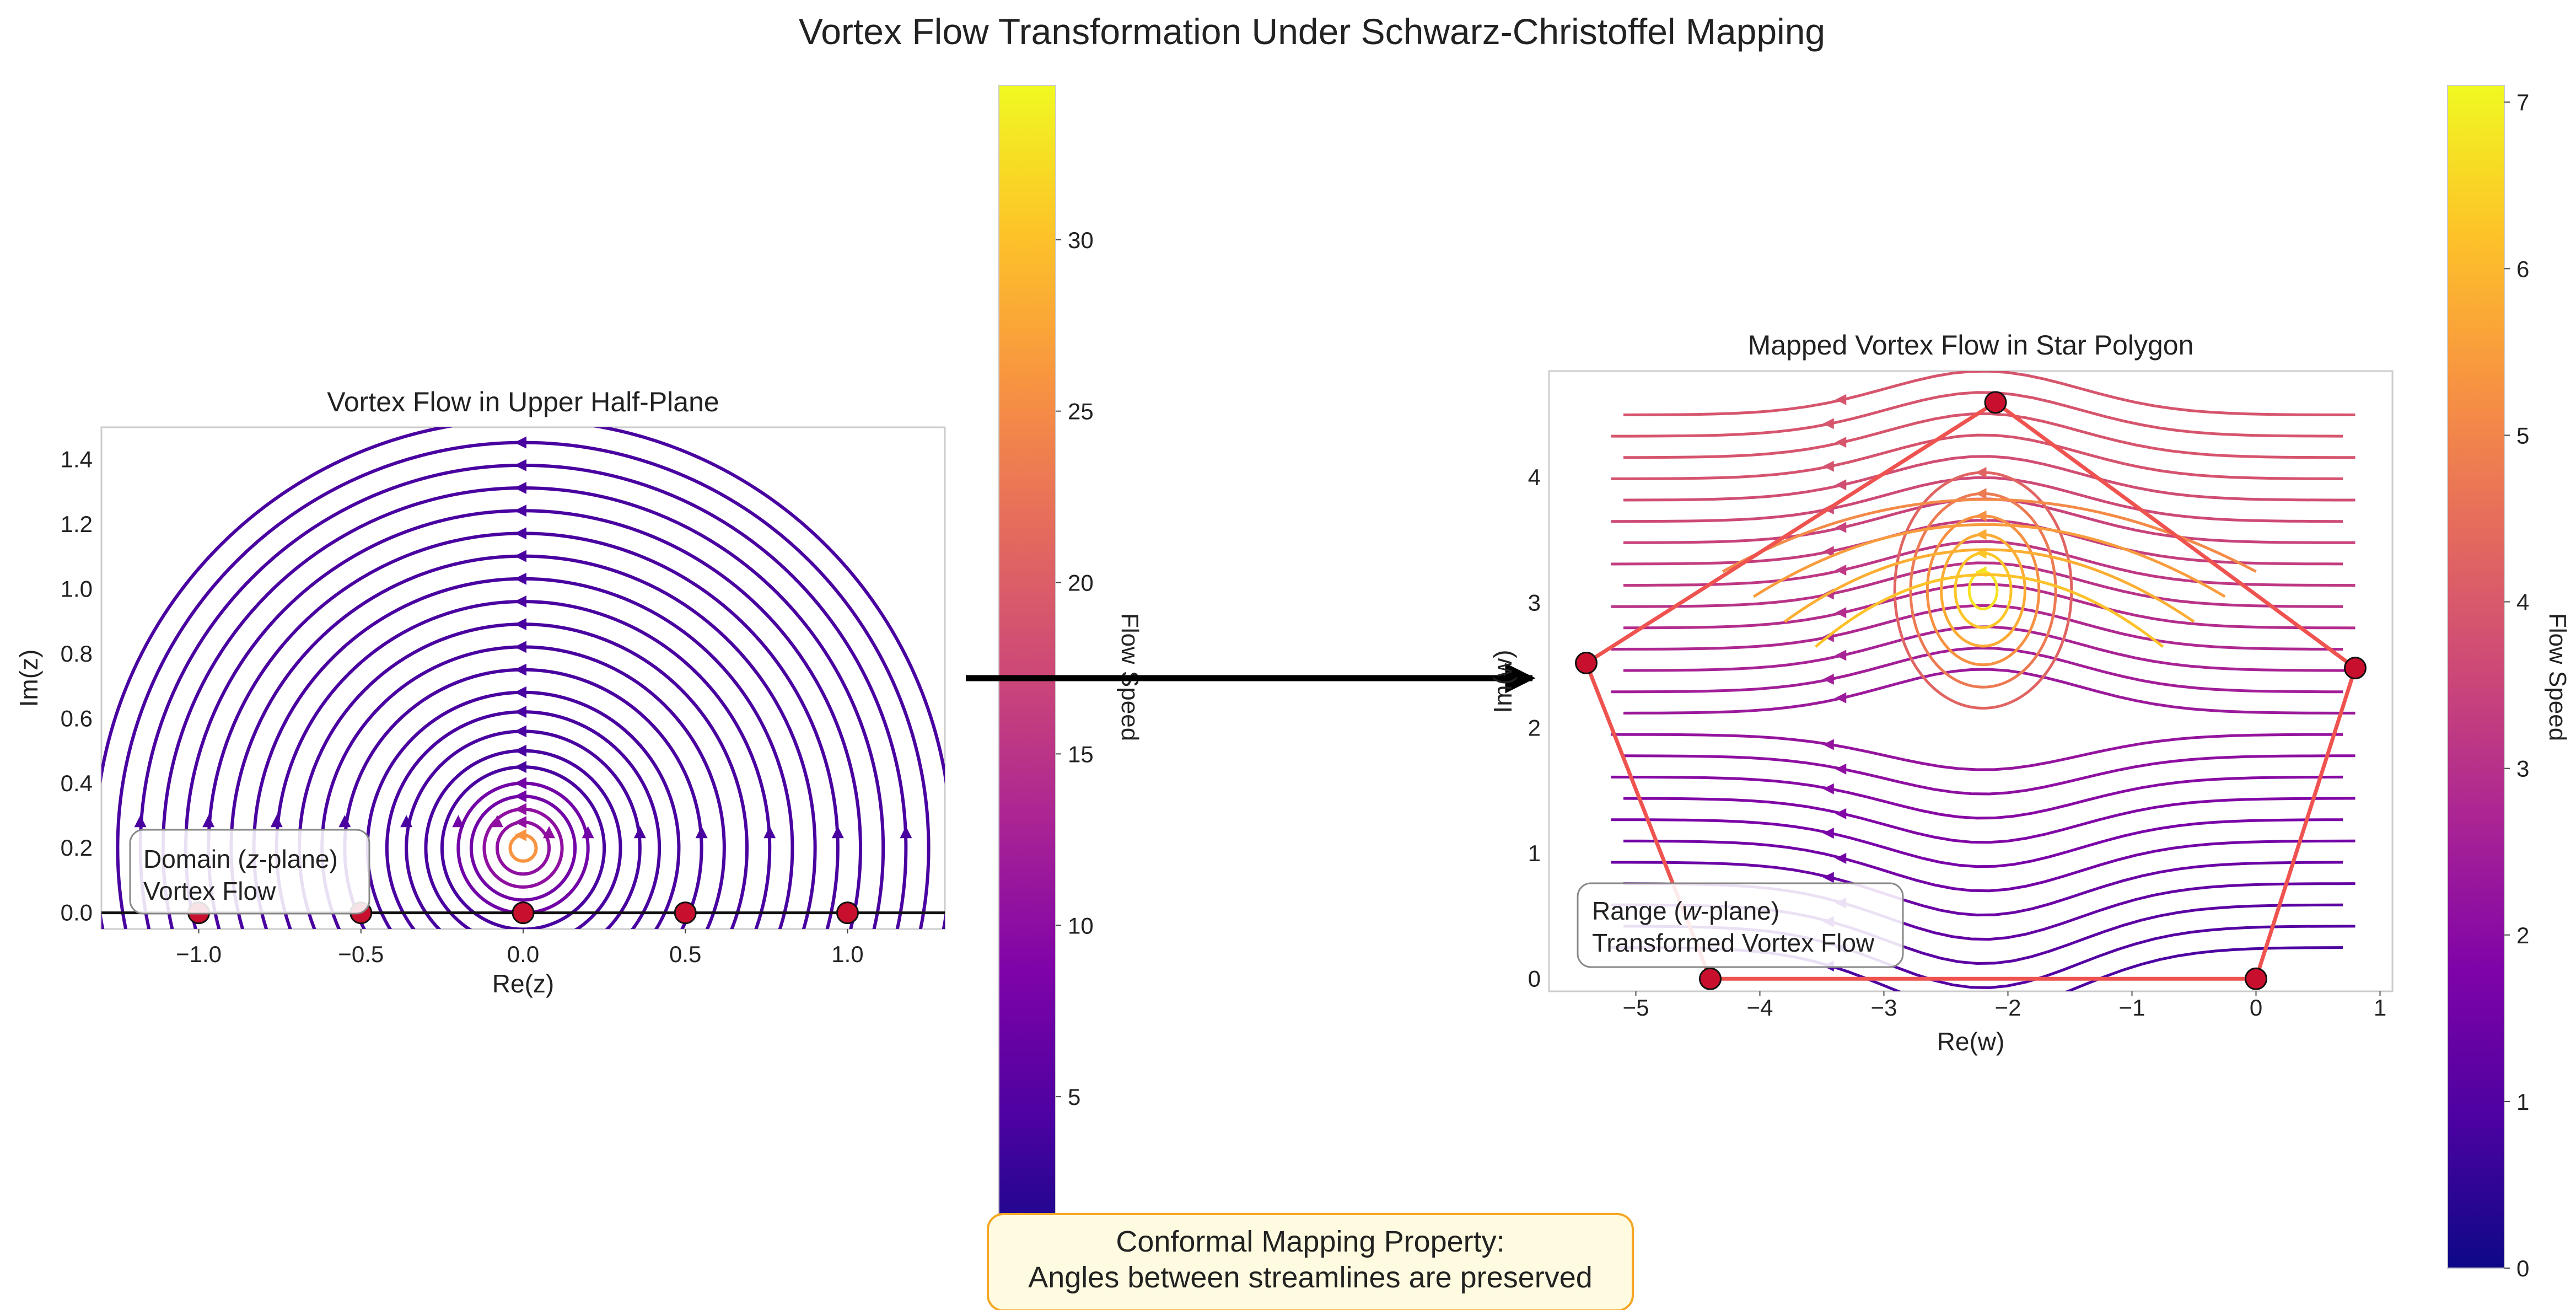 This screenshot has height=1310, width=2576. What do you see at coordinates (77, 848) in the screenshot?
I see `y-tick-label: 0.2` at bounding box center [77, 848].